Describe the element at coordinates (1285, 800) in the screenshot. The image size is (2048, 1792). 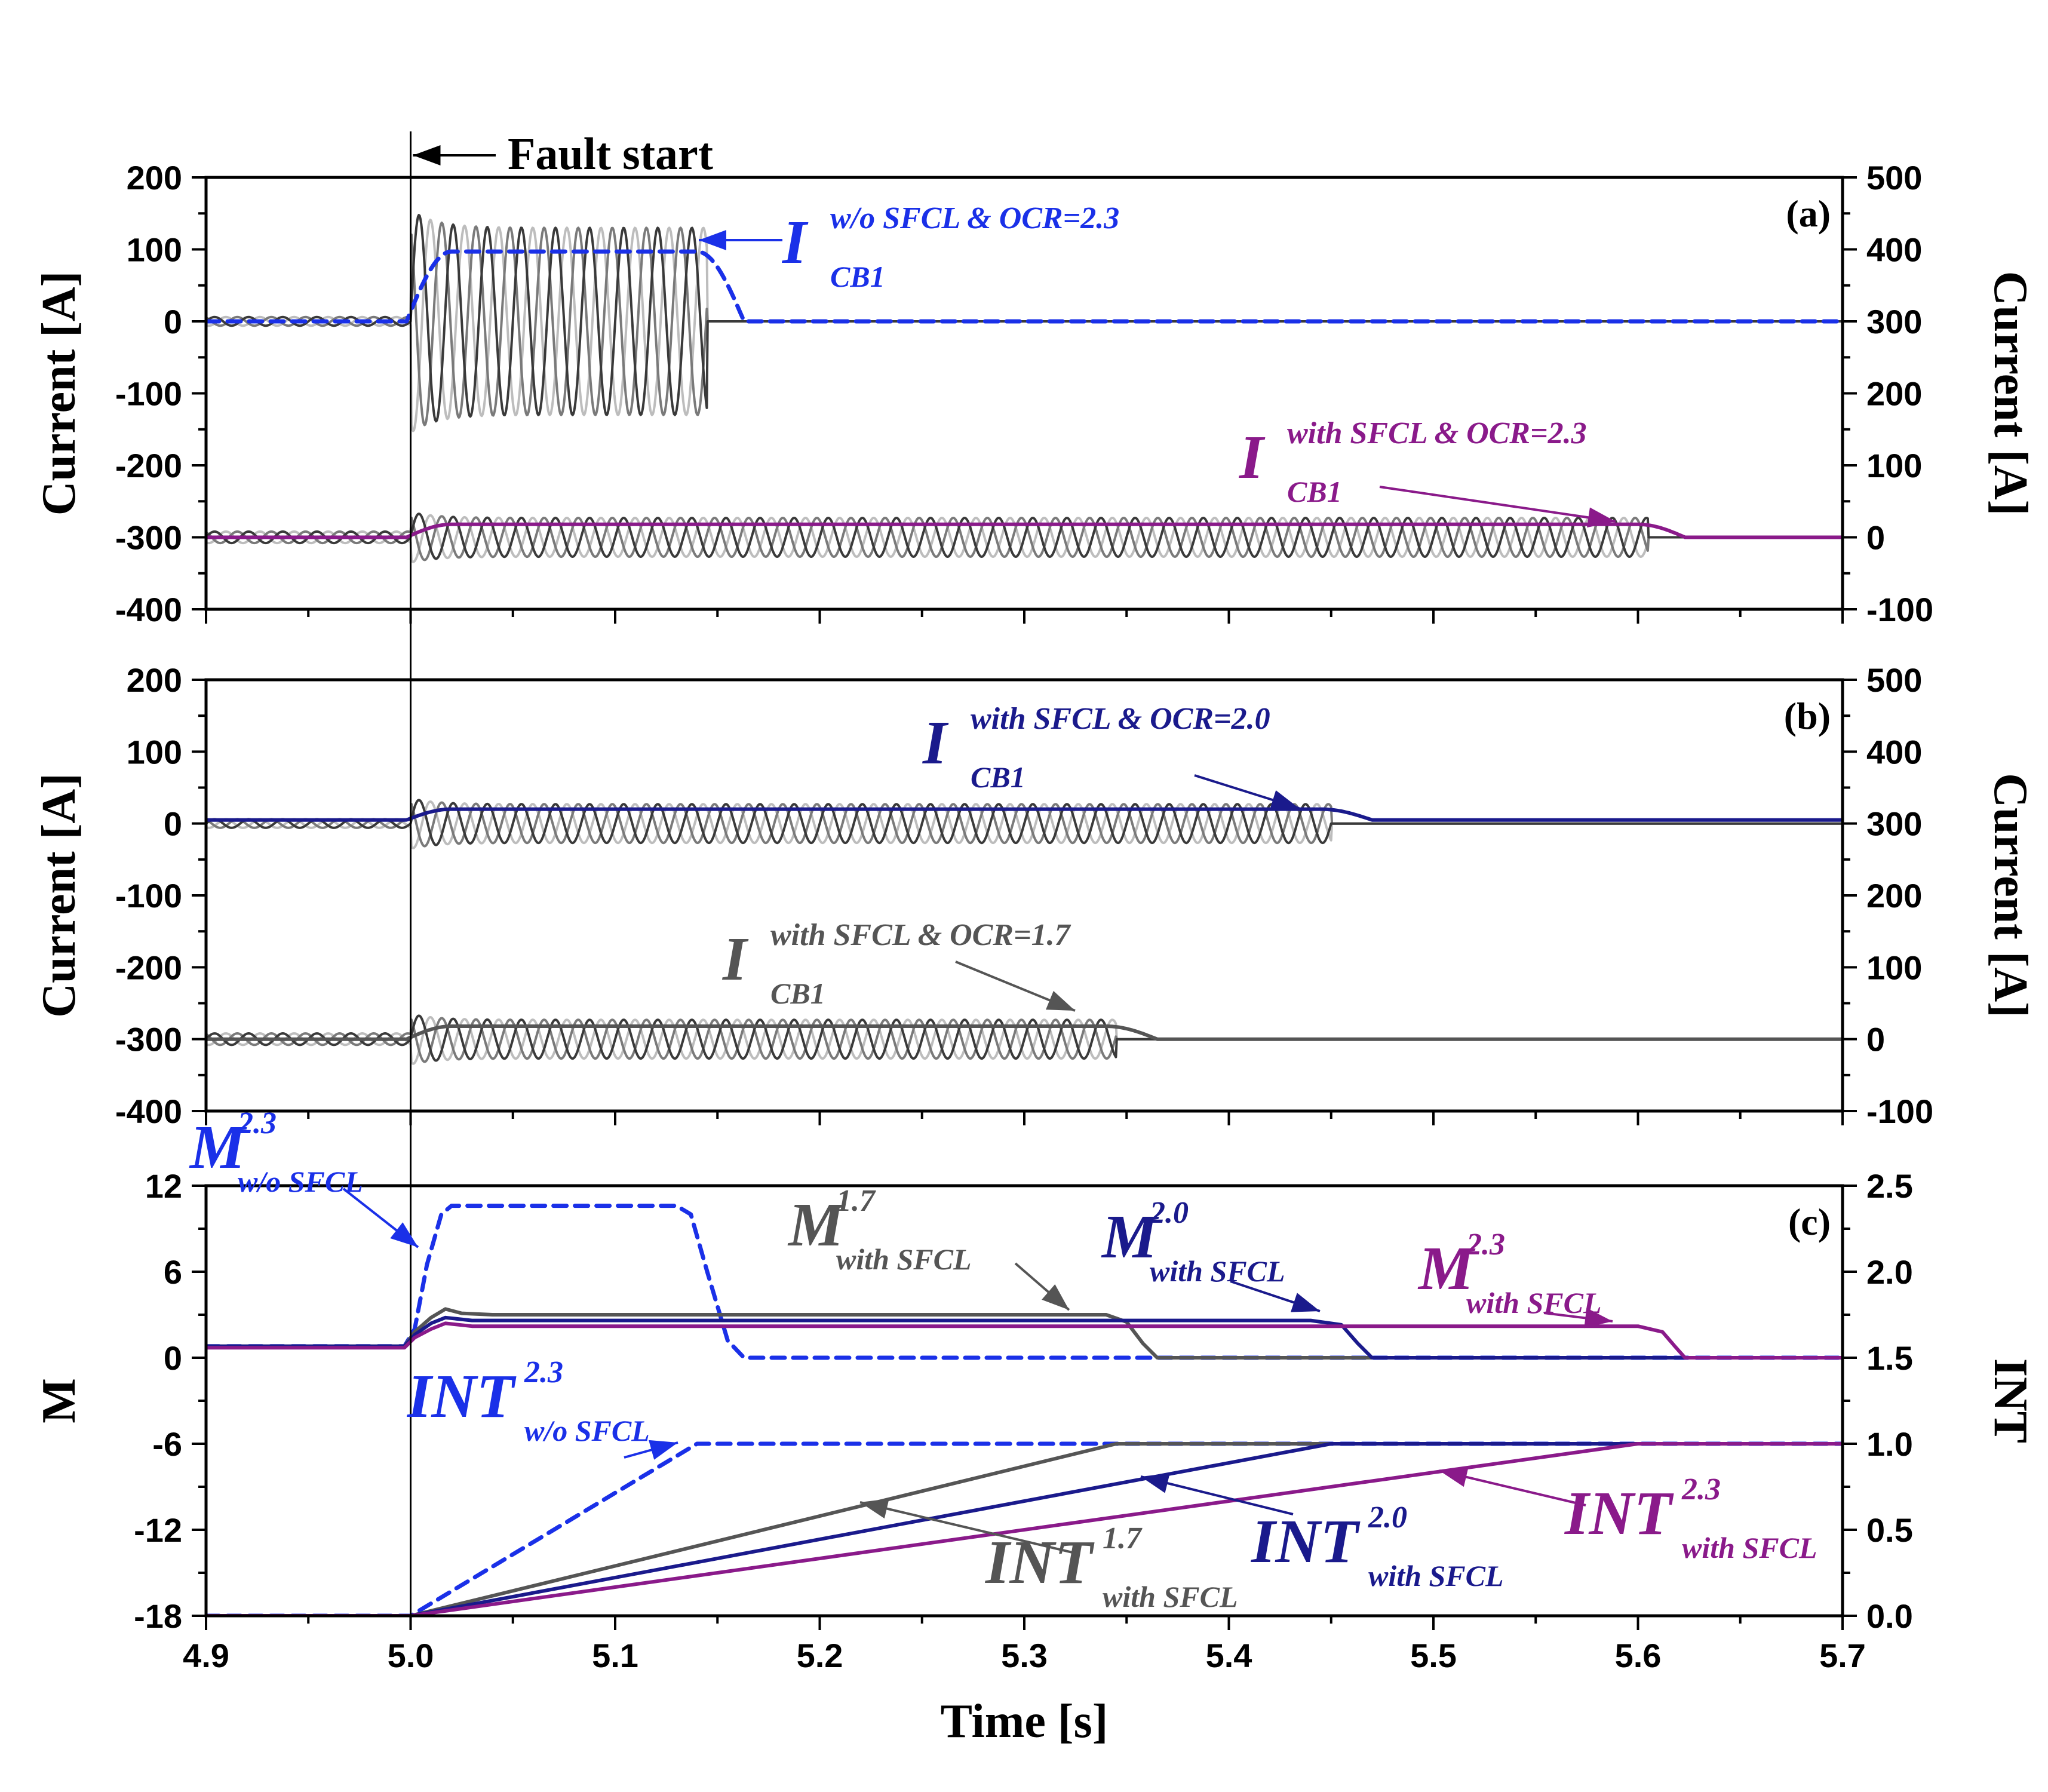
I see `annotation-arrow-sfcl-2-0-head` at that location.